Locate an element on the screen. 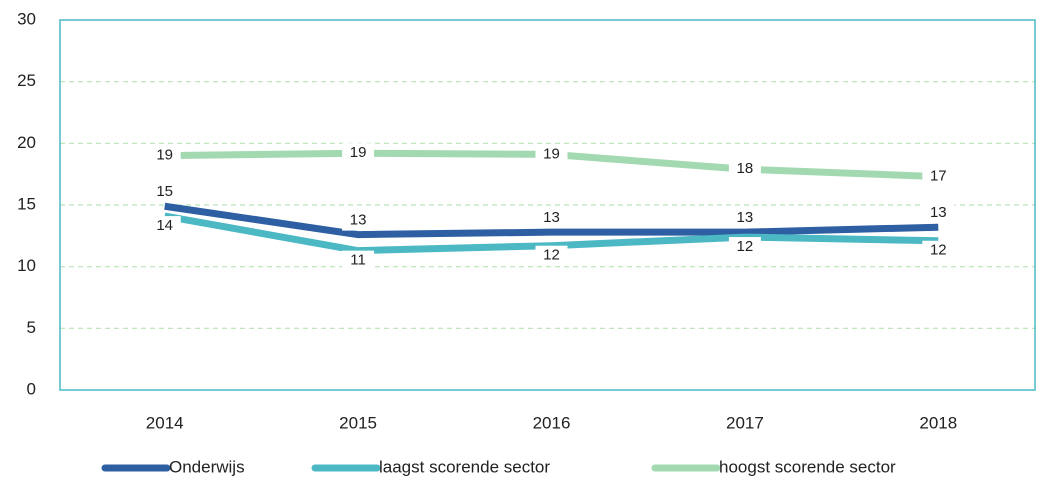  data-label: 17 is located at coordinates (938, 176).